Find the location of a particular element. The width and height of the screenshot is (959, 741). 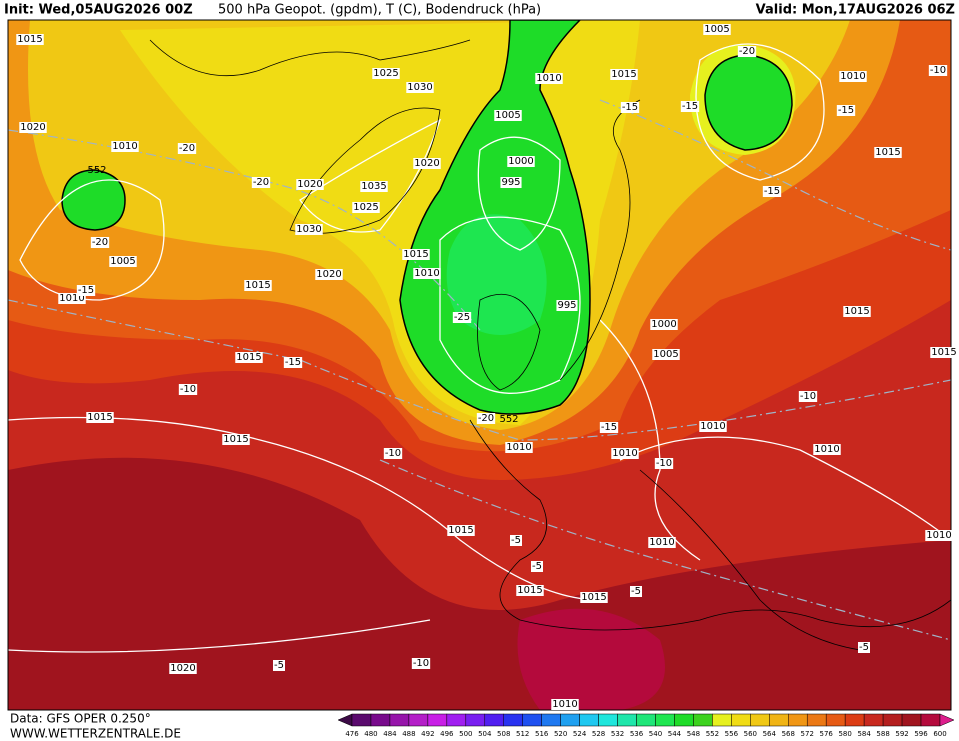

isobar-label: 1030 is located at coordinates (419, 87).